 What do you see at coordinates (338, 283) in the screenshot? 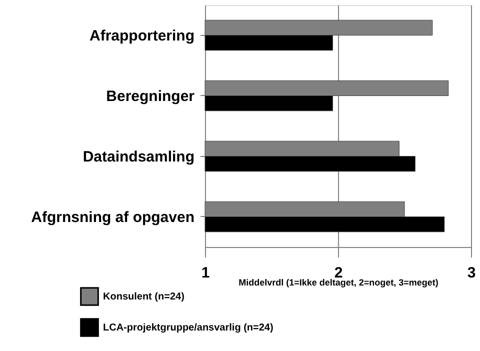
I see `x-axis-title: Middelvrdl (1=Ikke deltaget, 2=noget, 3=meget)` at bounding box center [338, 283].